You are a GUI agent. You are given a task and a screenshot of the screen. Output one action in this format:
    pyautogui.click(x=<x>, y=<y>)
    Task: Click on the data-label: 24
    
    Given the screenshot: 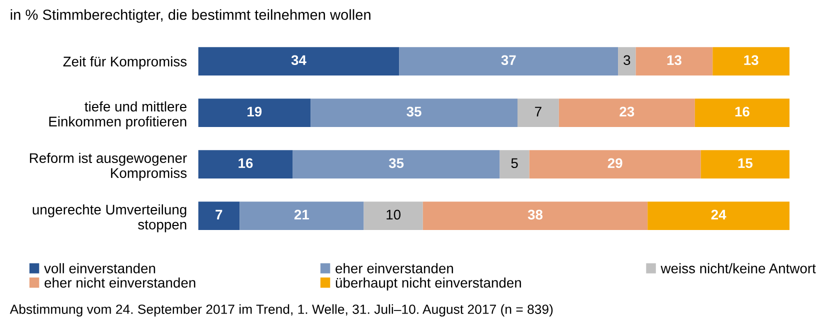 What is the action you would take?
    pyautogui.click(x=718, y=215)
    